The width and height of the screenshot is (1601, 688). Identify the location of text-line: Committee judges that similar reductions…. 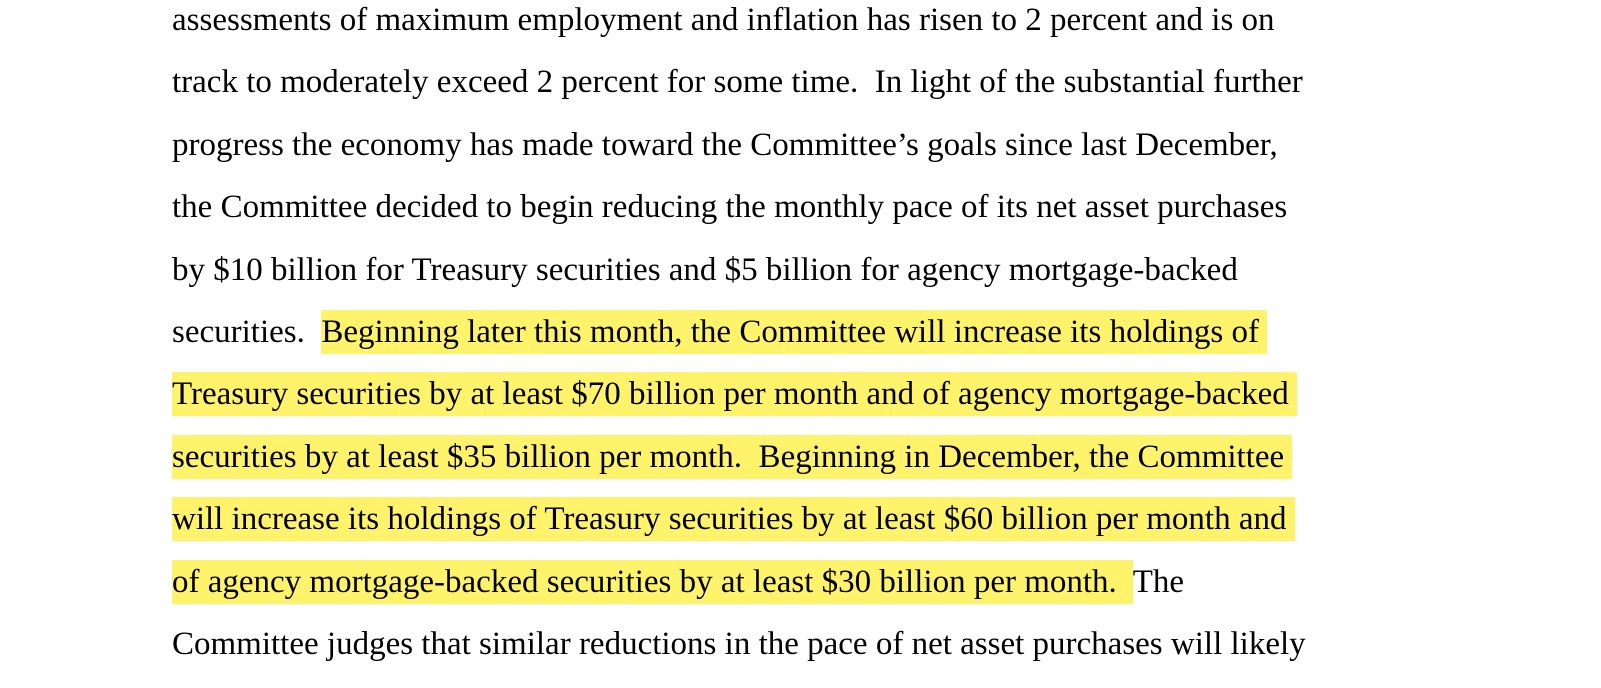
(739, 644).